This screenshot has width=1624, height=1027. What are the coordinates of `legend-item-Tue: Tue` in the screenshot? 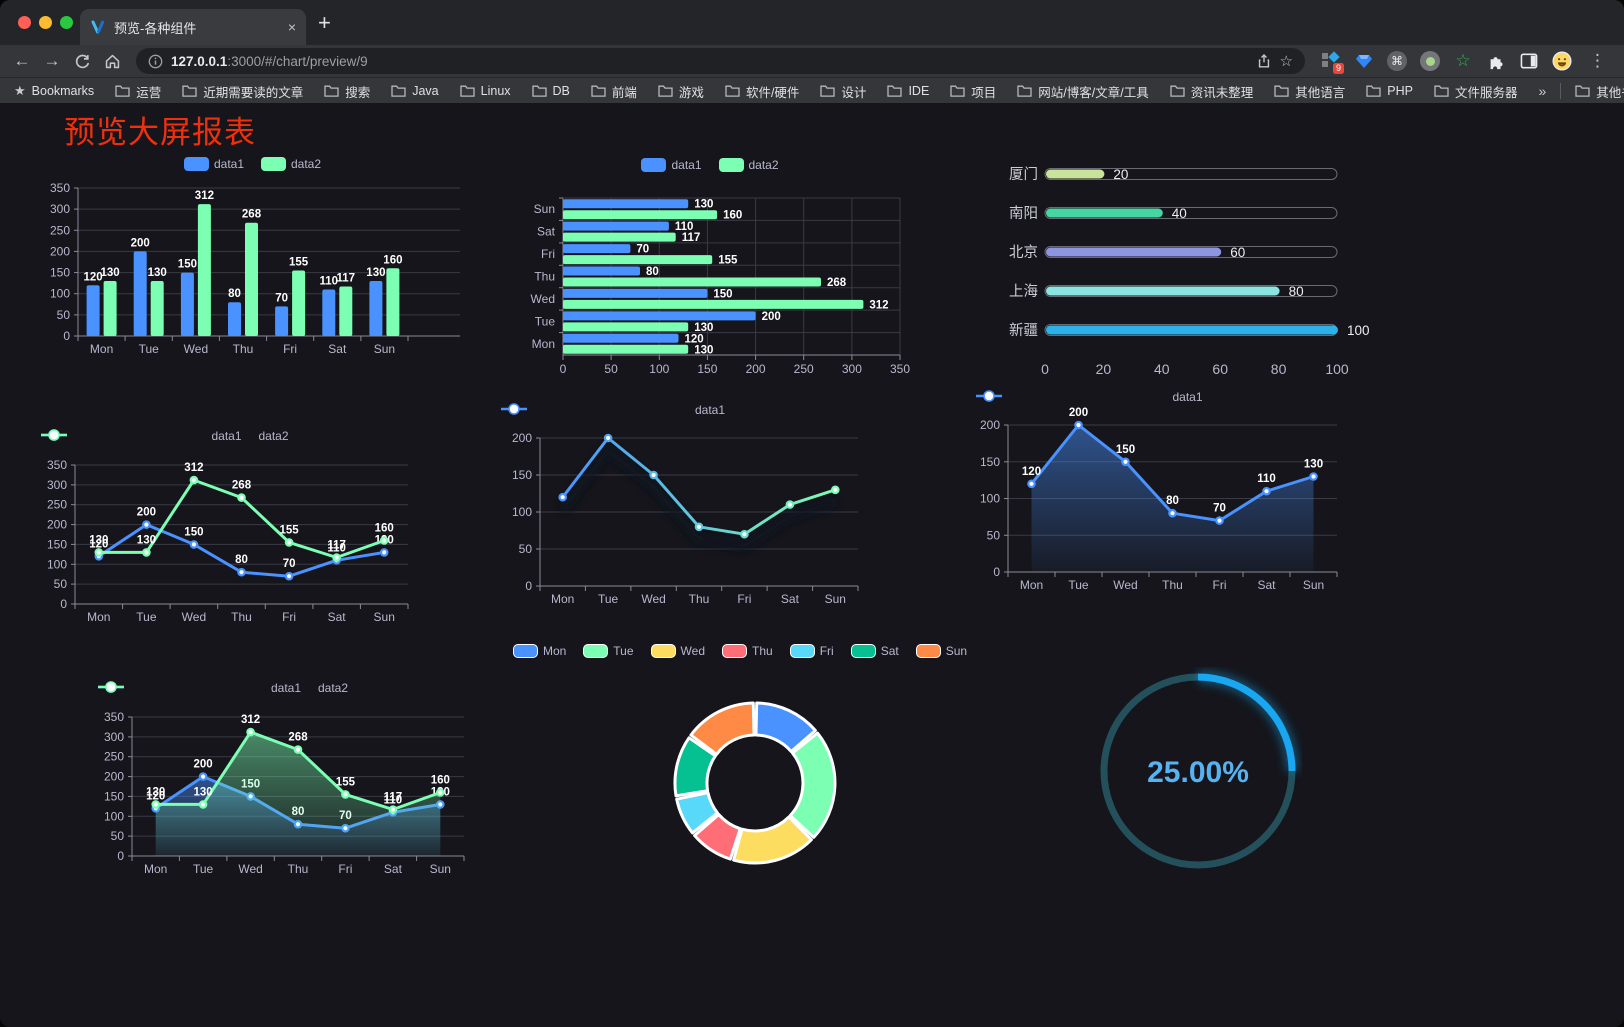 It's located at (608, 651).